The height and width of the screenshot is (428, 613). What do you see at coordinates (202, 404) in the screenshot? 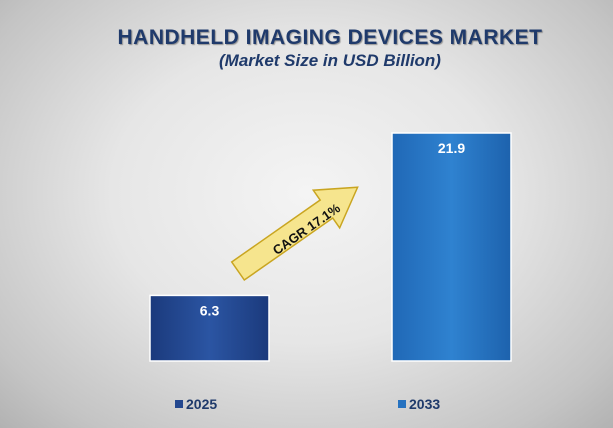
I see `legend-label-2025: 2025` at bounding box center [202, 404].